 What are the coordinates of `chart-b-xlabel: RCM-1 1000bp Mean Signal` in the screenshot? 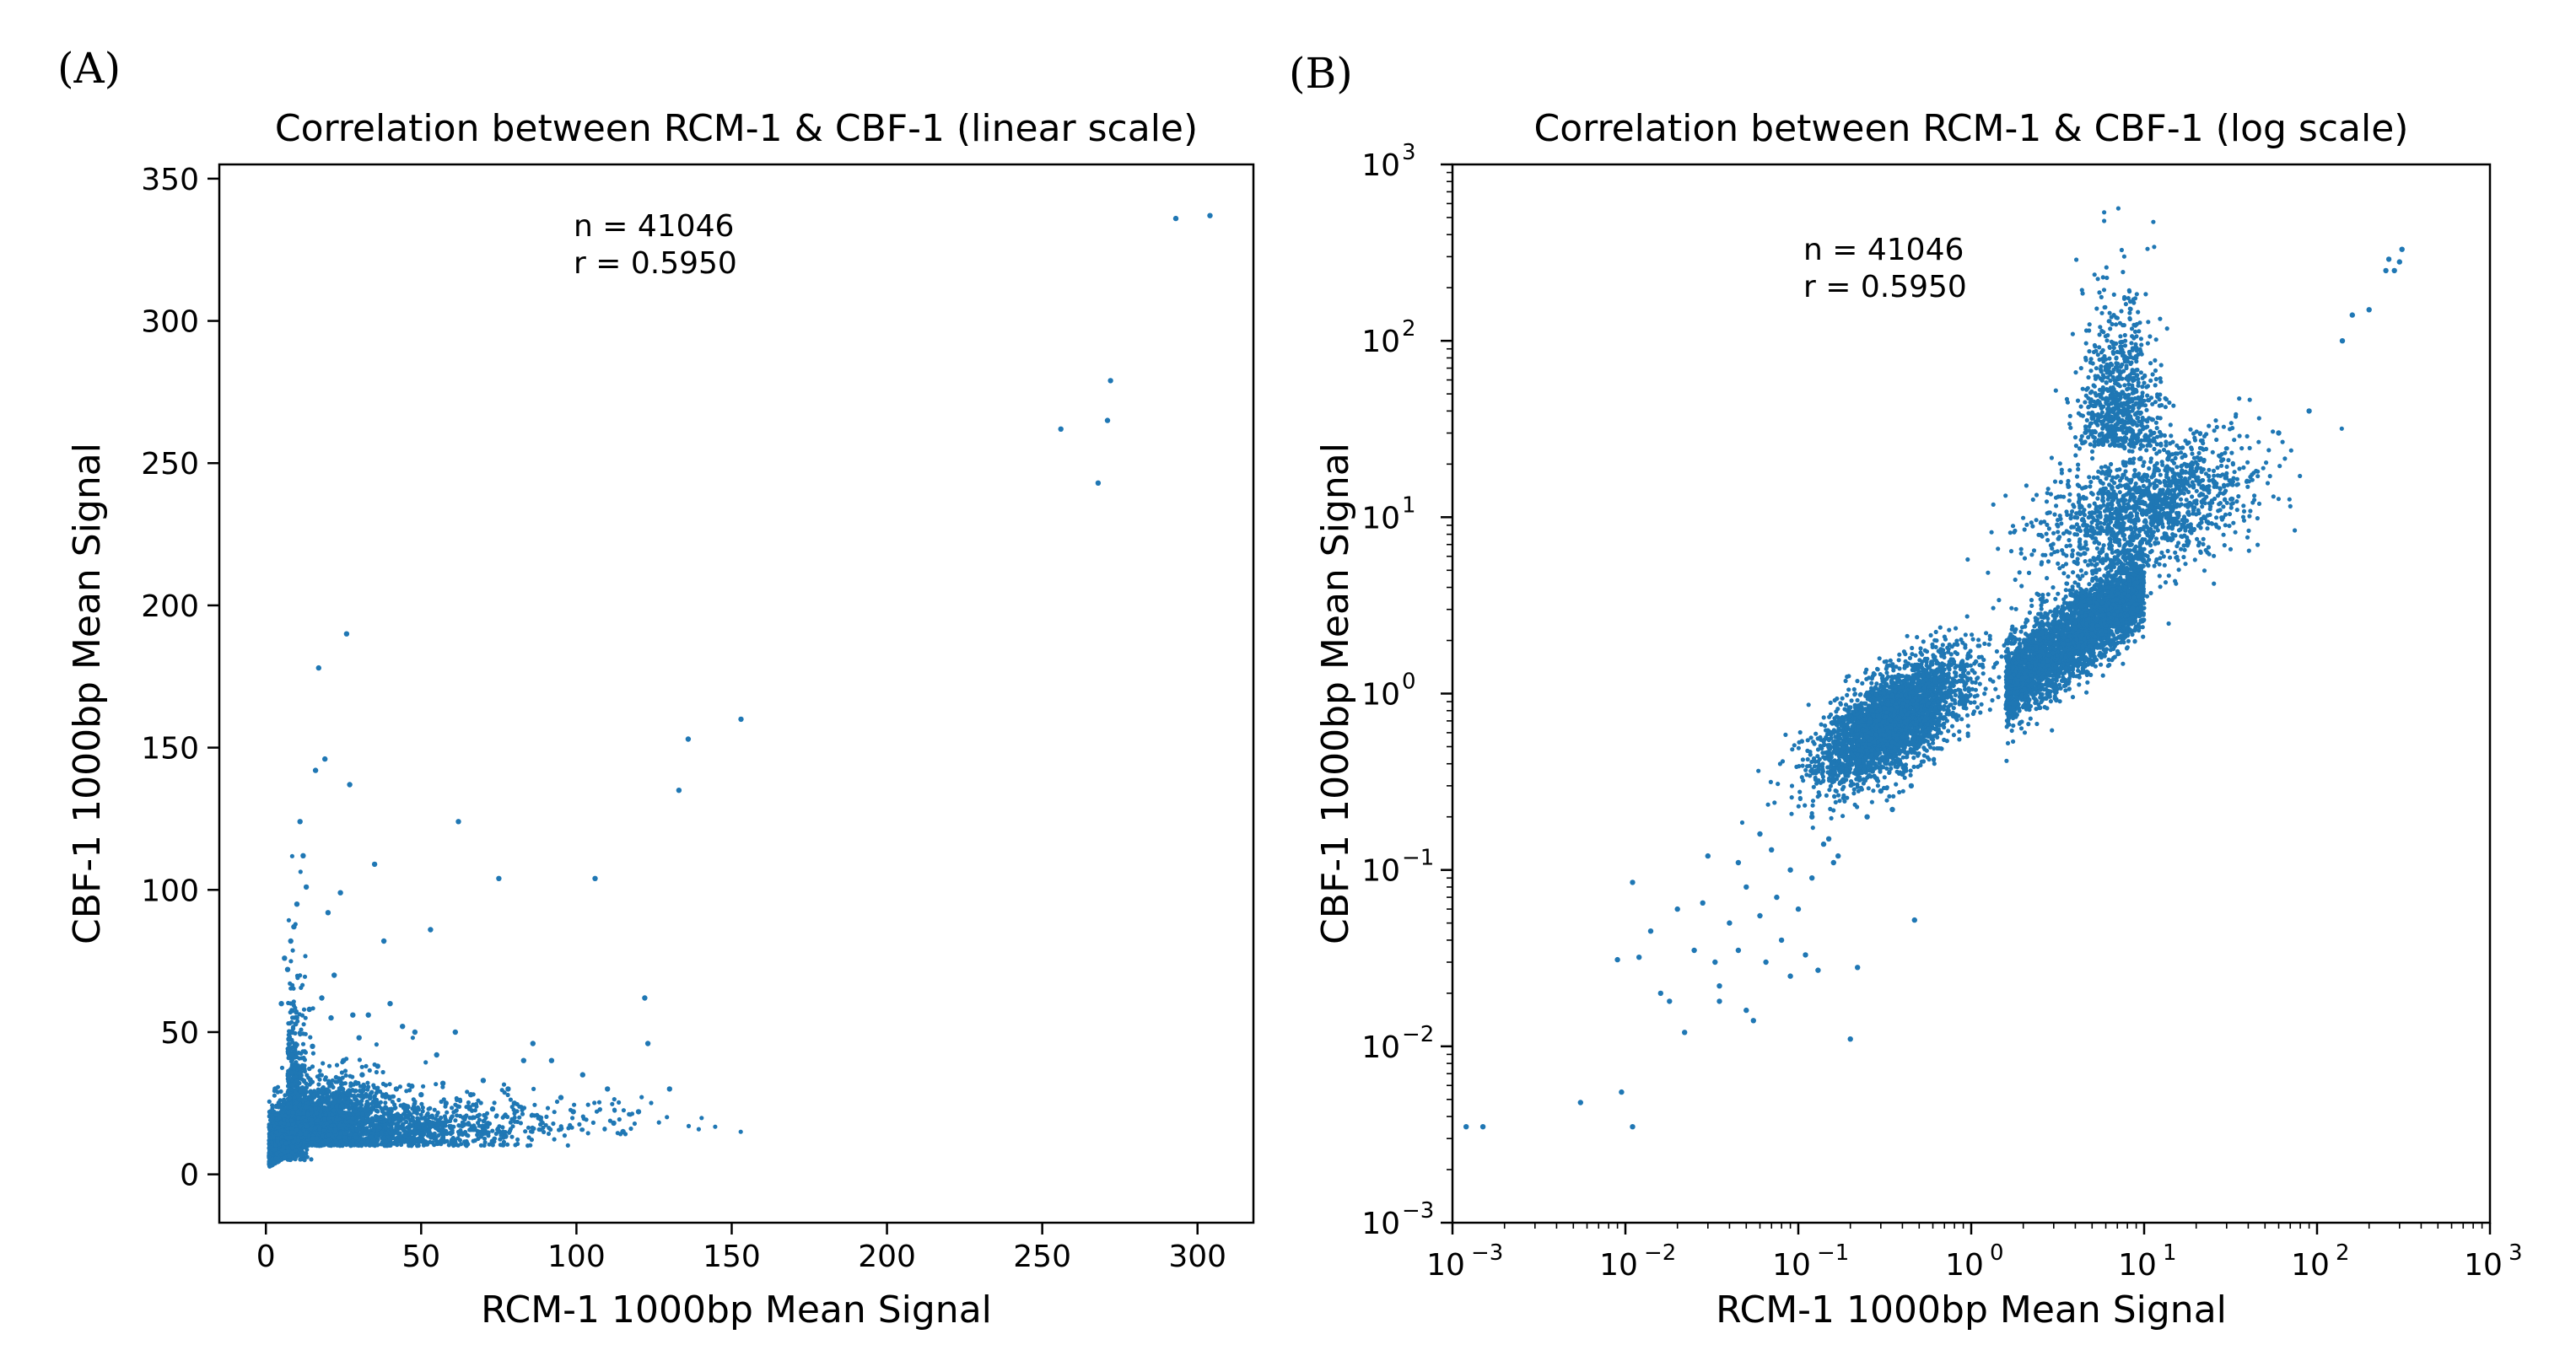 It's located at (1971, 1309).